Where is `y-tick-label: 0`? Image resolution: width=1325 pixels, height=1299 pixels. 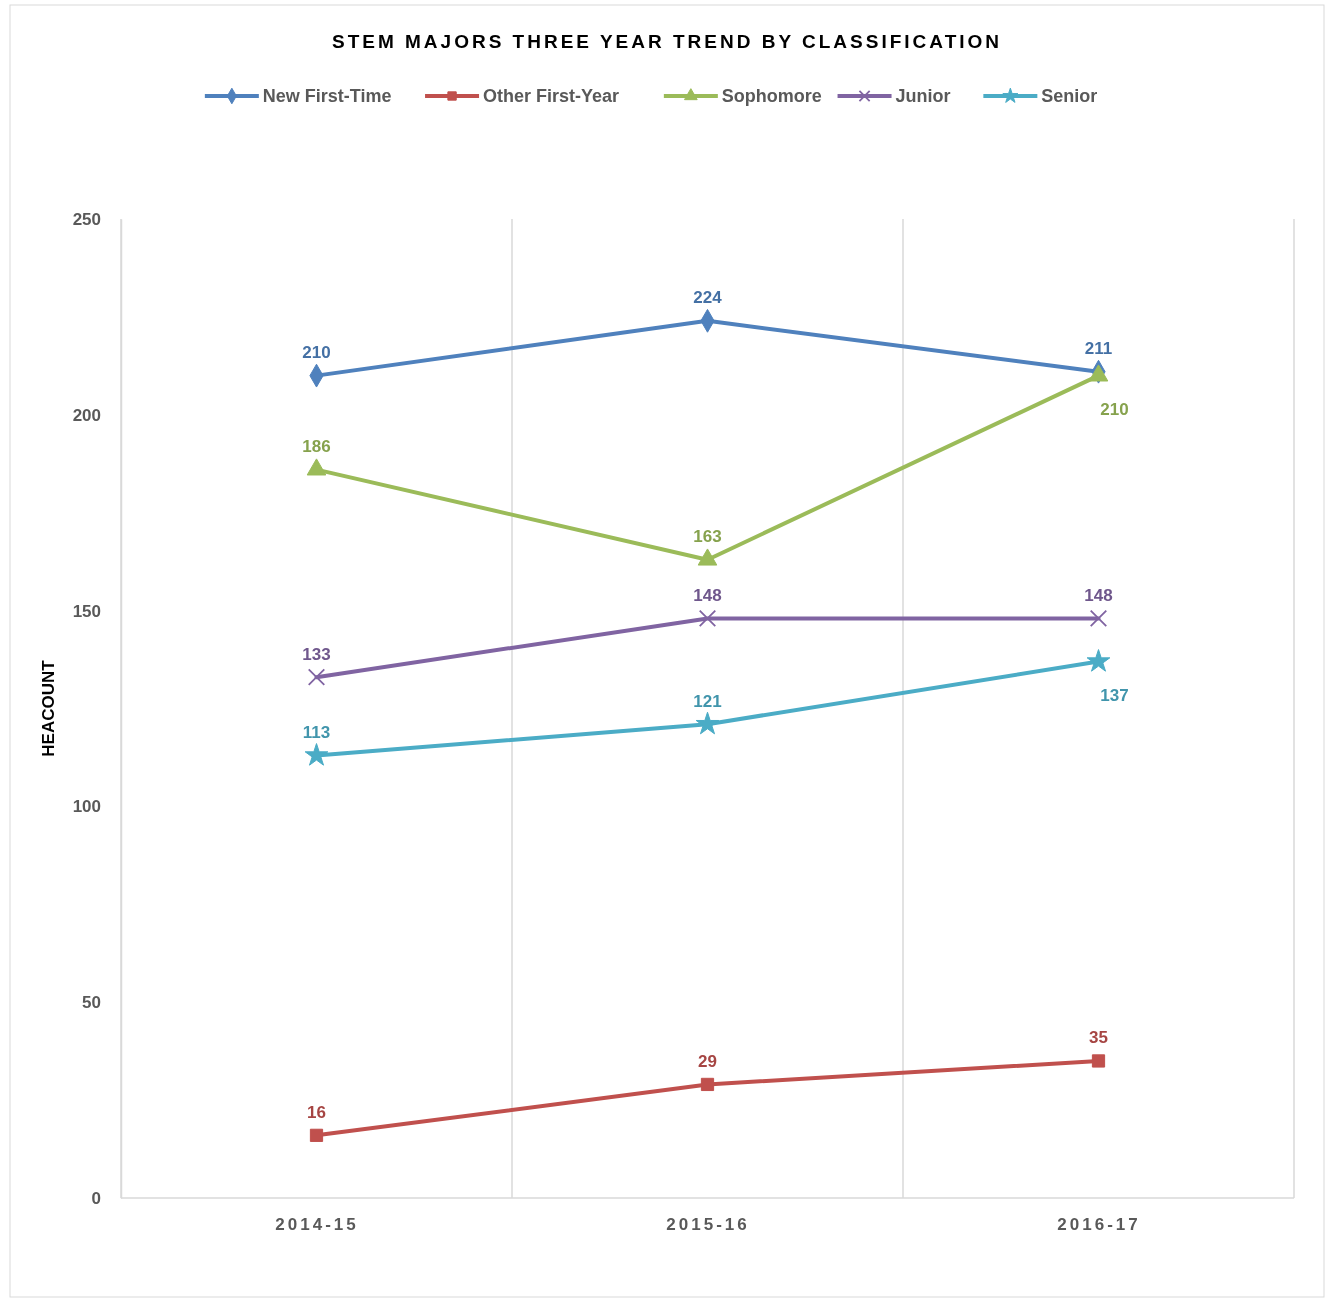 y-tick-label: 0 is located at coordinates (96, 1198).